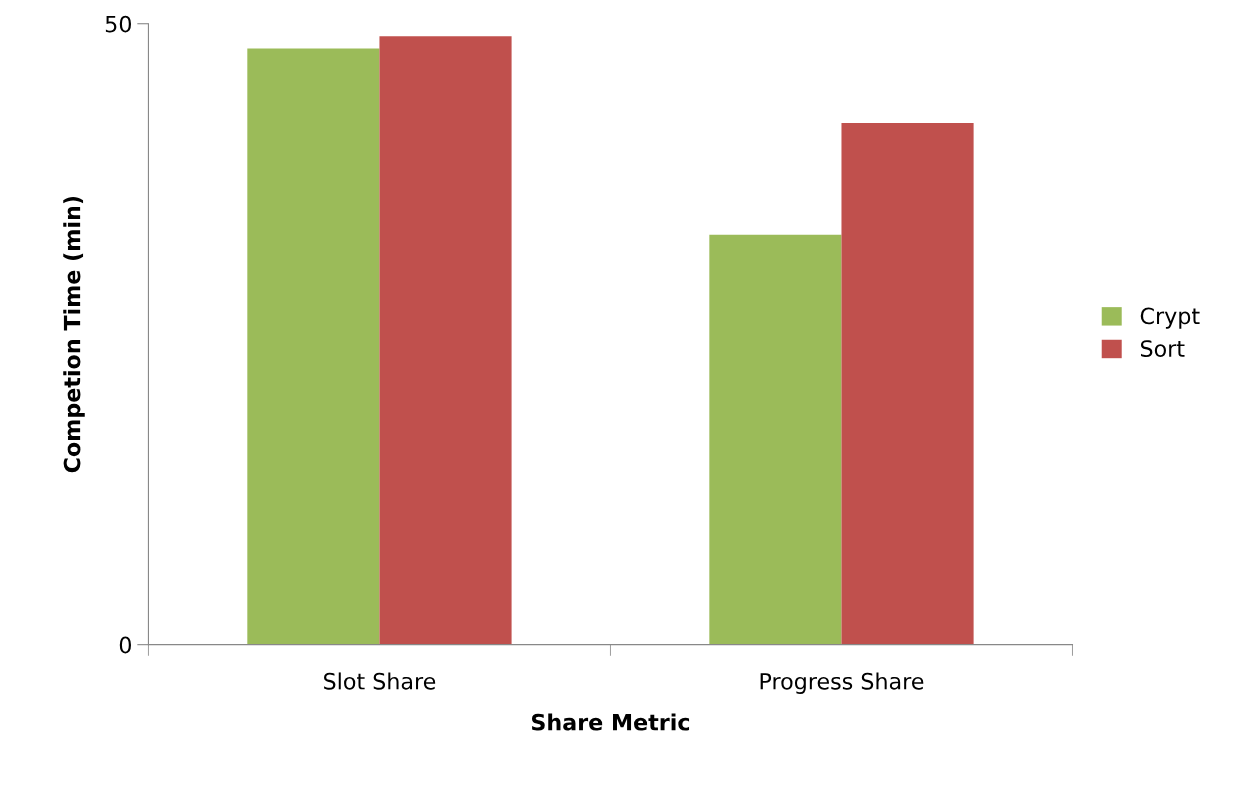 This screenshot has height=791, width=1237. Describe the element at coordinates (118, 24) in the screenshot. I see `y-tick-label: 50` at that location.